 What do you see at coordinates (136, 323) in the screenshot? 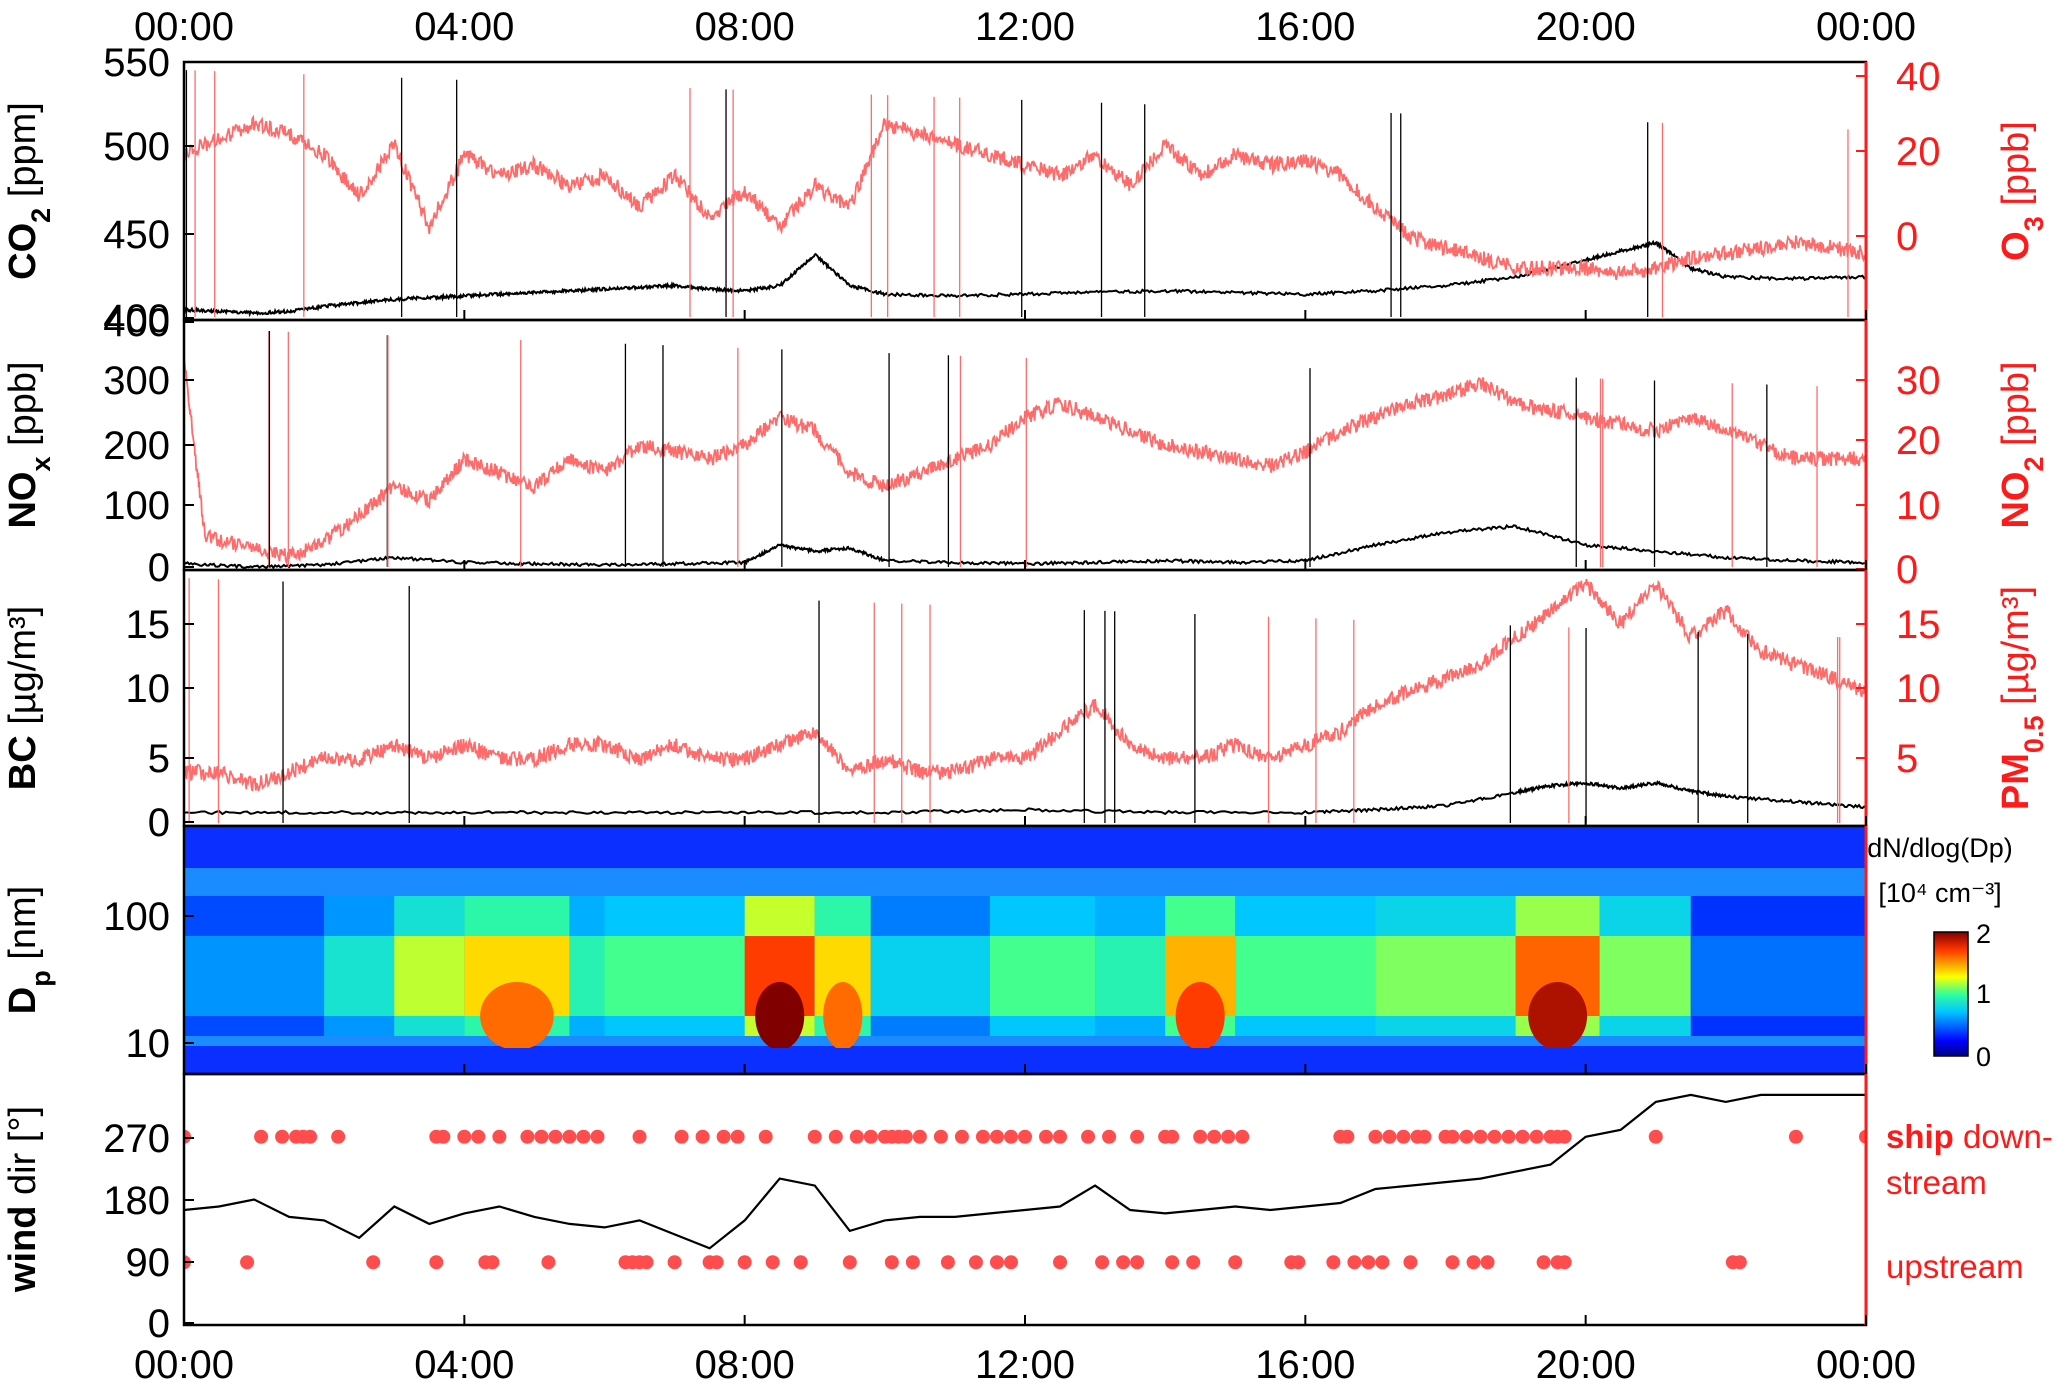
I see `left-tick-label: 400` at bounding box center [136, 323].